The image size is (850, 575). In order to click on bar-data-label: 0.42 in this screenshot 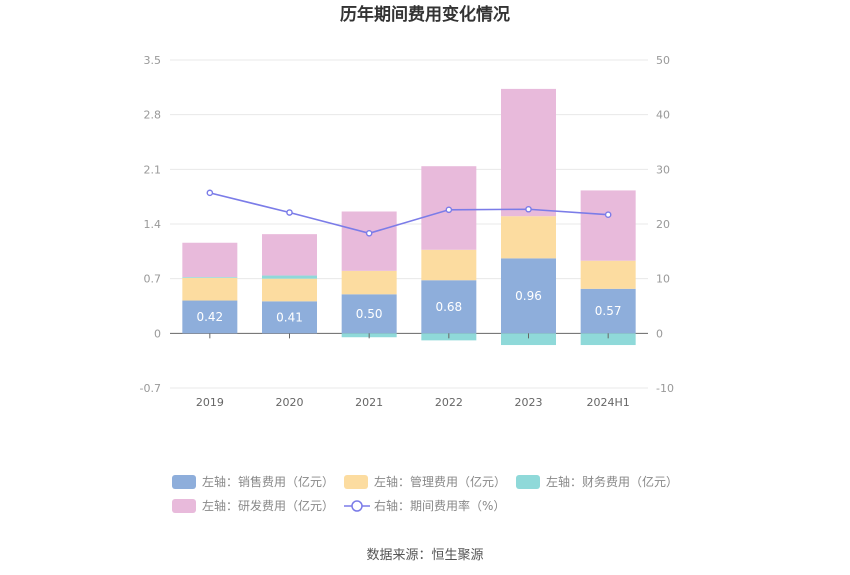, I will do `click(209, 317)`.